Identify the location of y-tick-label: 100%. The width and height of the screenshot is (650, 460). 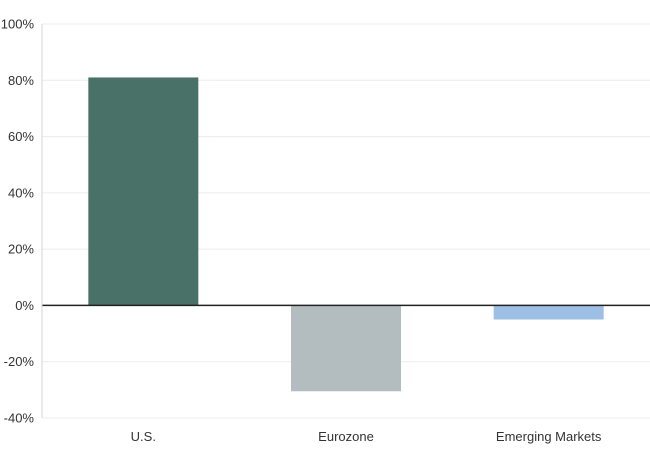
(18, 24).